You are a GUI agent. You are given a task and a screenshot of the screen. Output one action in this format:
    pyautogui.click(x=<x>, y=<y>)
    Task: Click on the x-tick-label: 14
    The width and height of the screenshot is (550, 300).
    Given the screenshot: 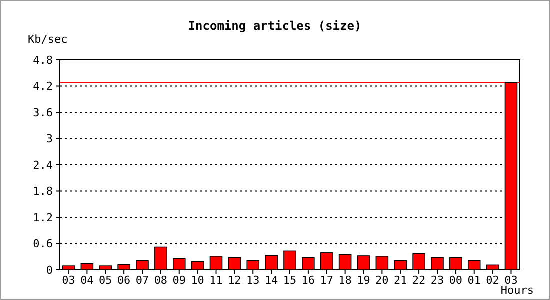 What is the action you would take?
    pyautogui.click(x=271, y=280)
    